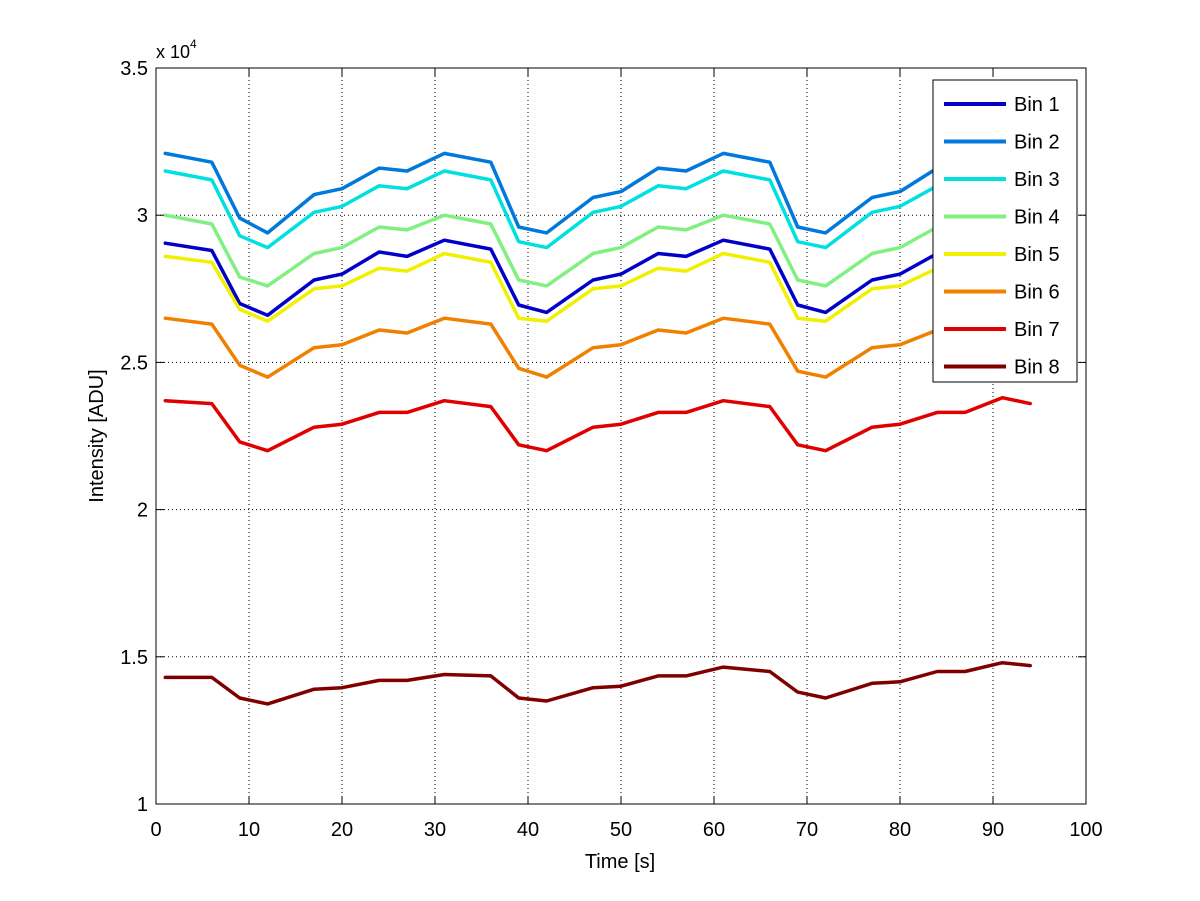 This screenshot has width=1200, height=901. I want to click on legend-label-bin-8: Bin 8, so click(1037, 368).